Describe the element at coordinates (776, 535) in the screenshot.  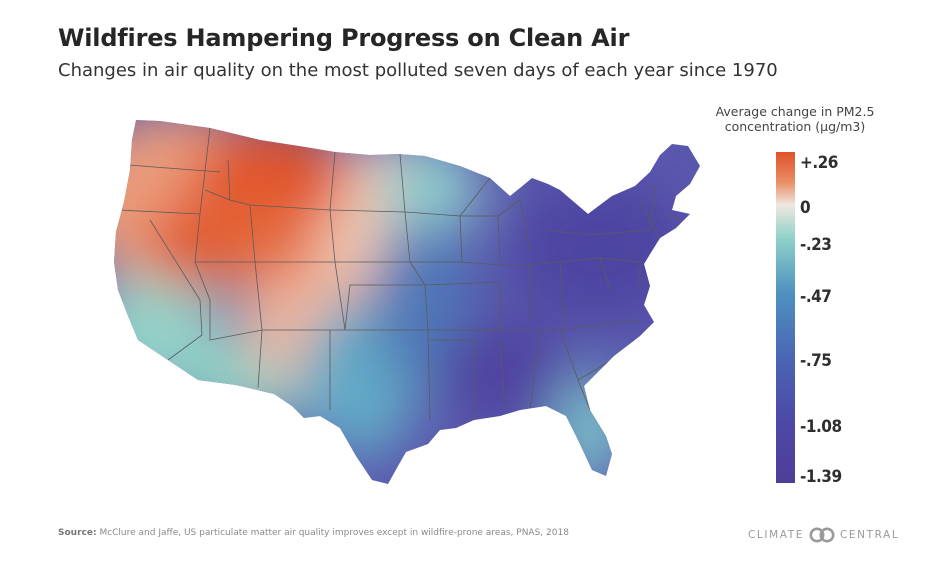
I see `brand-left-text: CLIMATE` at that location.